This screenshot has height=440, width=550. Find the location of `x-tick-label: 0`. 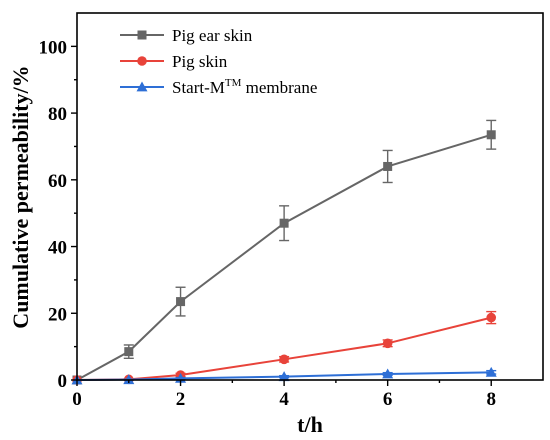

x-tick-label: 0 is located at coordinates (77, 399).